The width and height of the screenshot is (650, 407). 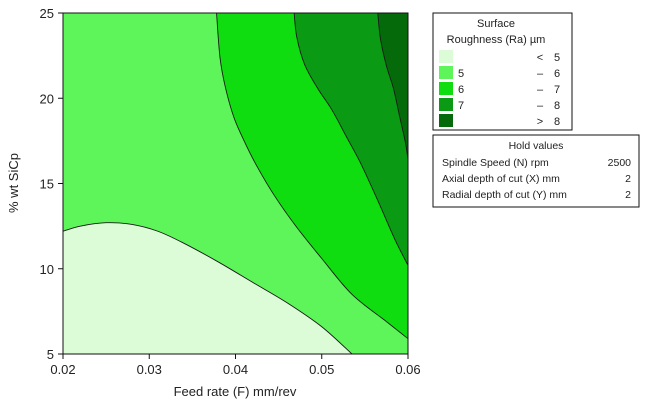 I want to click on y-axis-title: % wt SiCp, so click(x=13, y=183).